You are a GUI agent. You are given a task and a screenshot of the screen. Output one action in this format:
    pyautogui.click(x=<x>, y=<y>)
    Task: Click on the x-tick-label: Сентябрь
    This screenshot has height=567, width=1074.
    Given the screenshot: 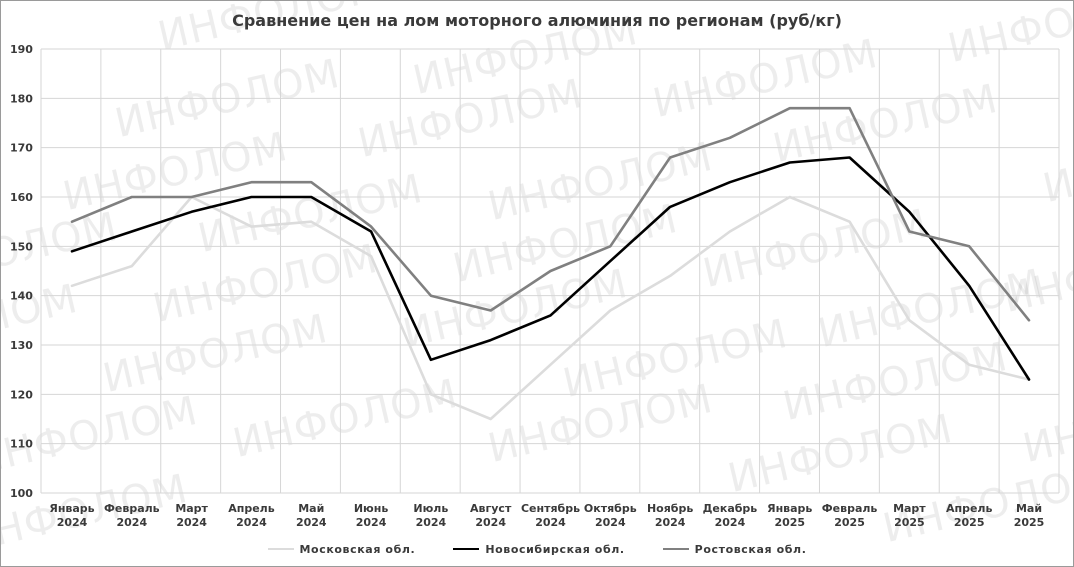 What is the action you would take?
    pyautogui.click(x=550, y=508)
    